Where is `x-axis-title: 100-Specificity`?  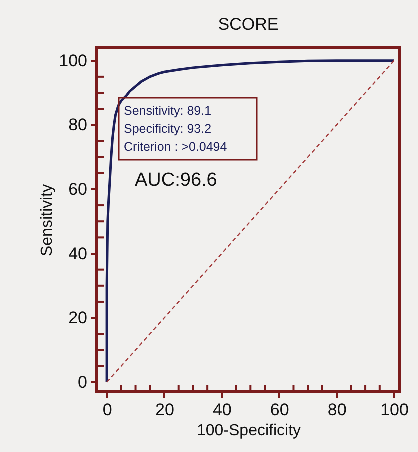 x-axis-title: 100-Specificity is located at coordinates (249, 431).